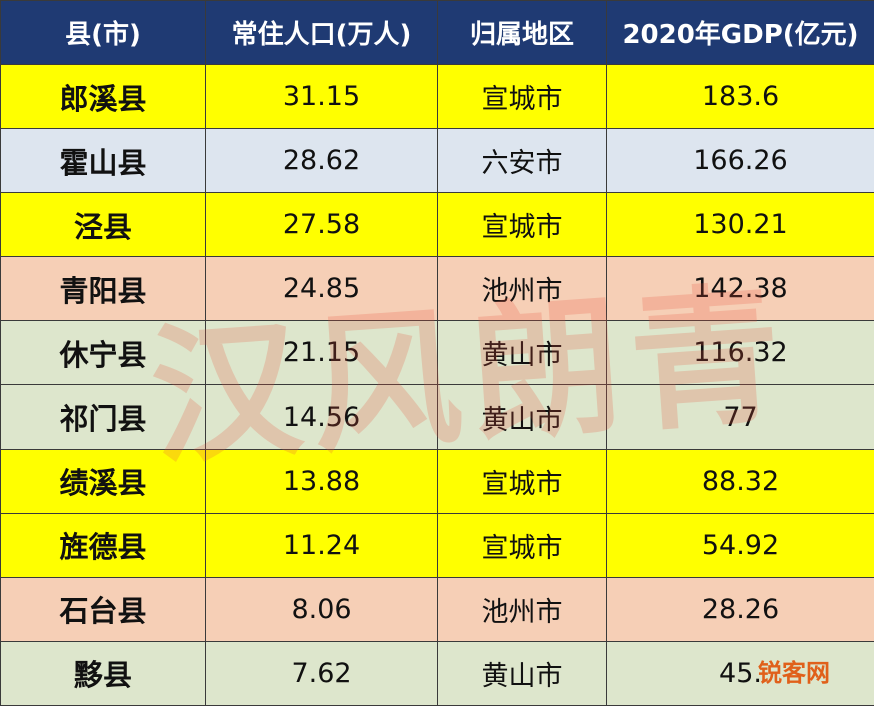  Describe the element at coordinates (522, 161) in the screenshot. I see `table-cell: 六安市` at that location.